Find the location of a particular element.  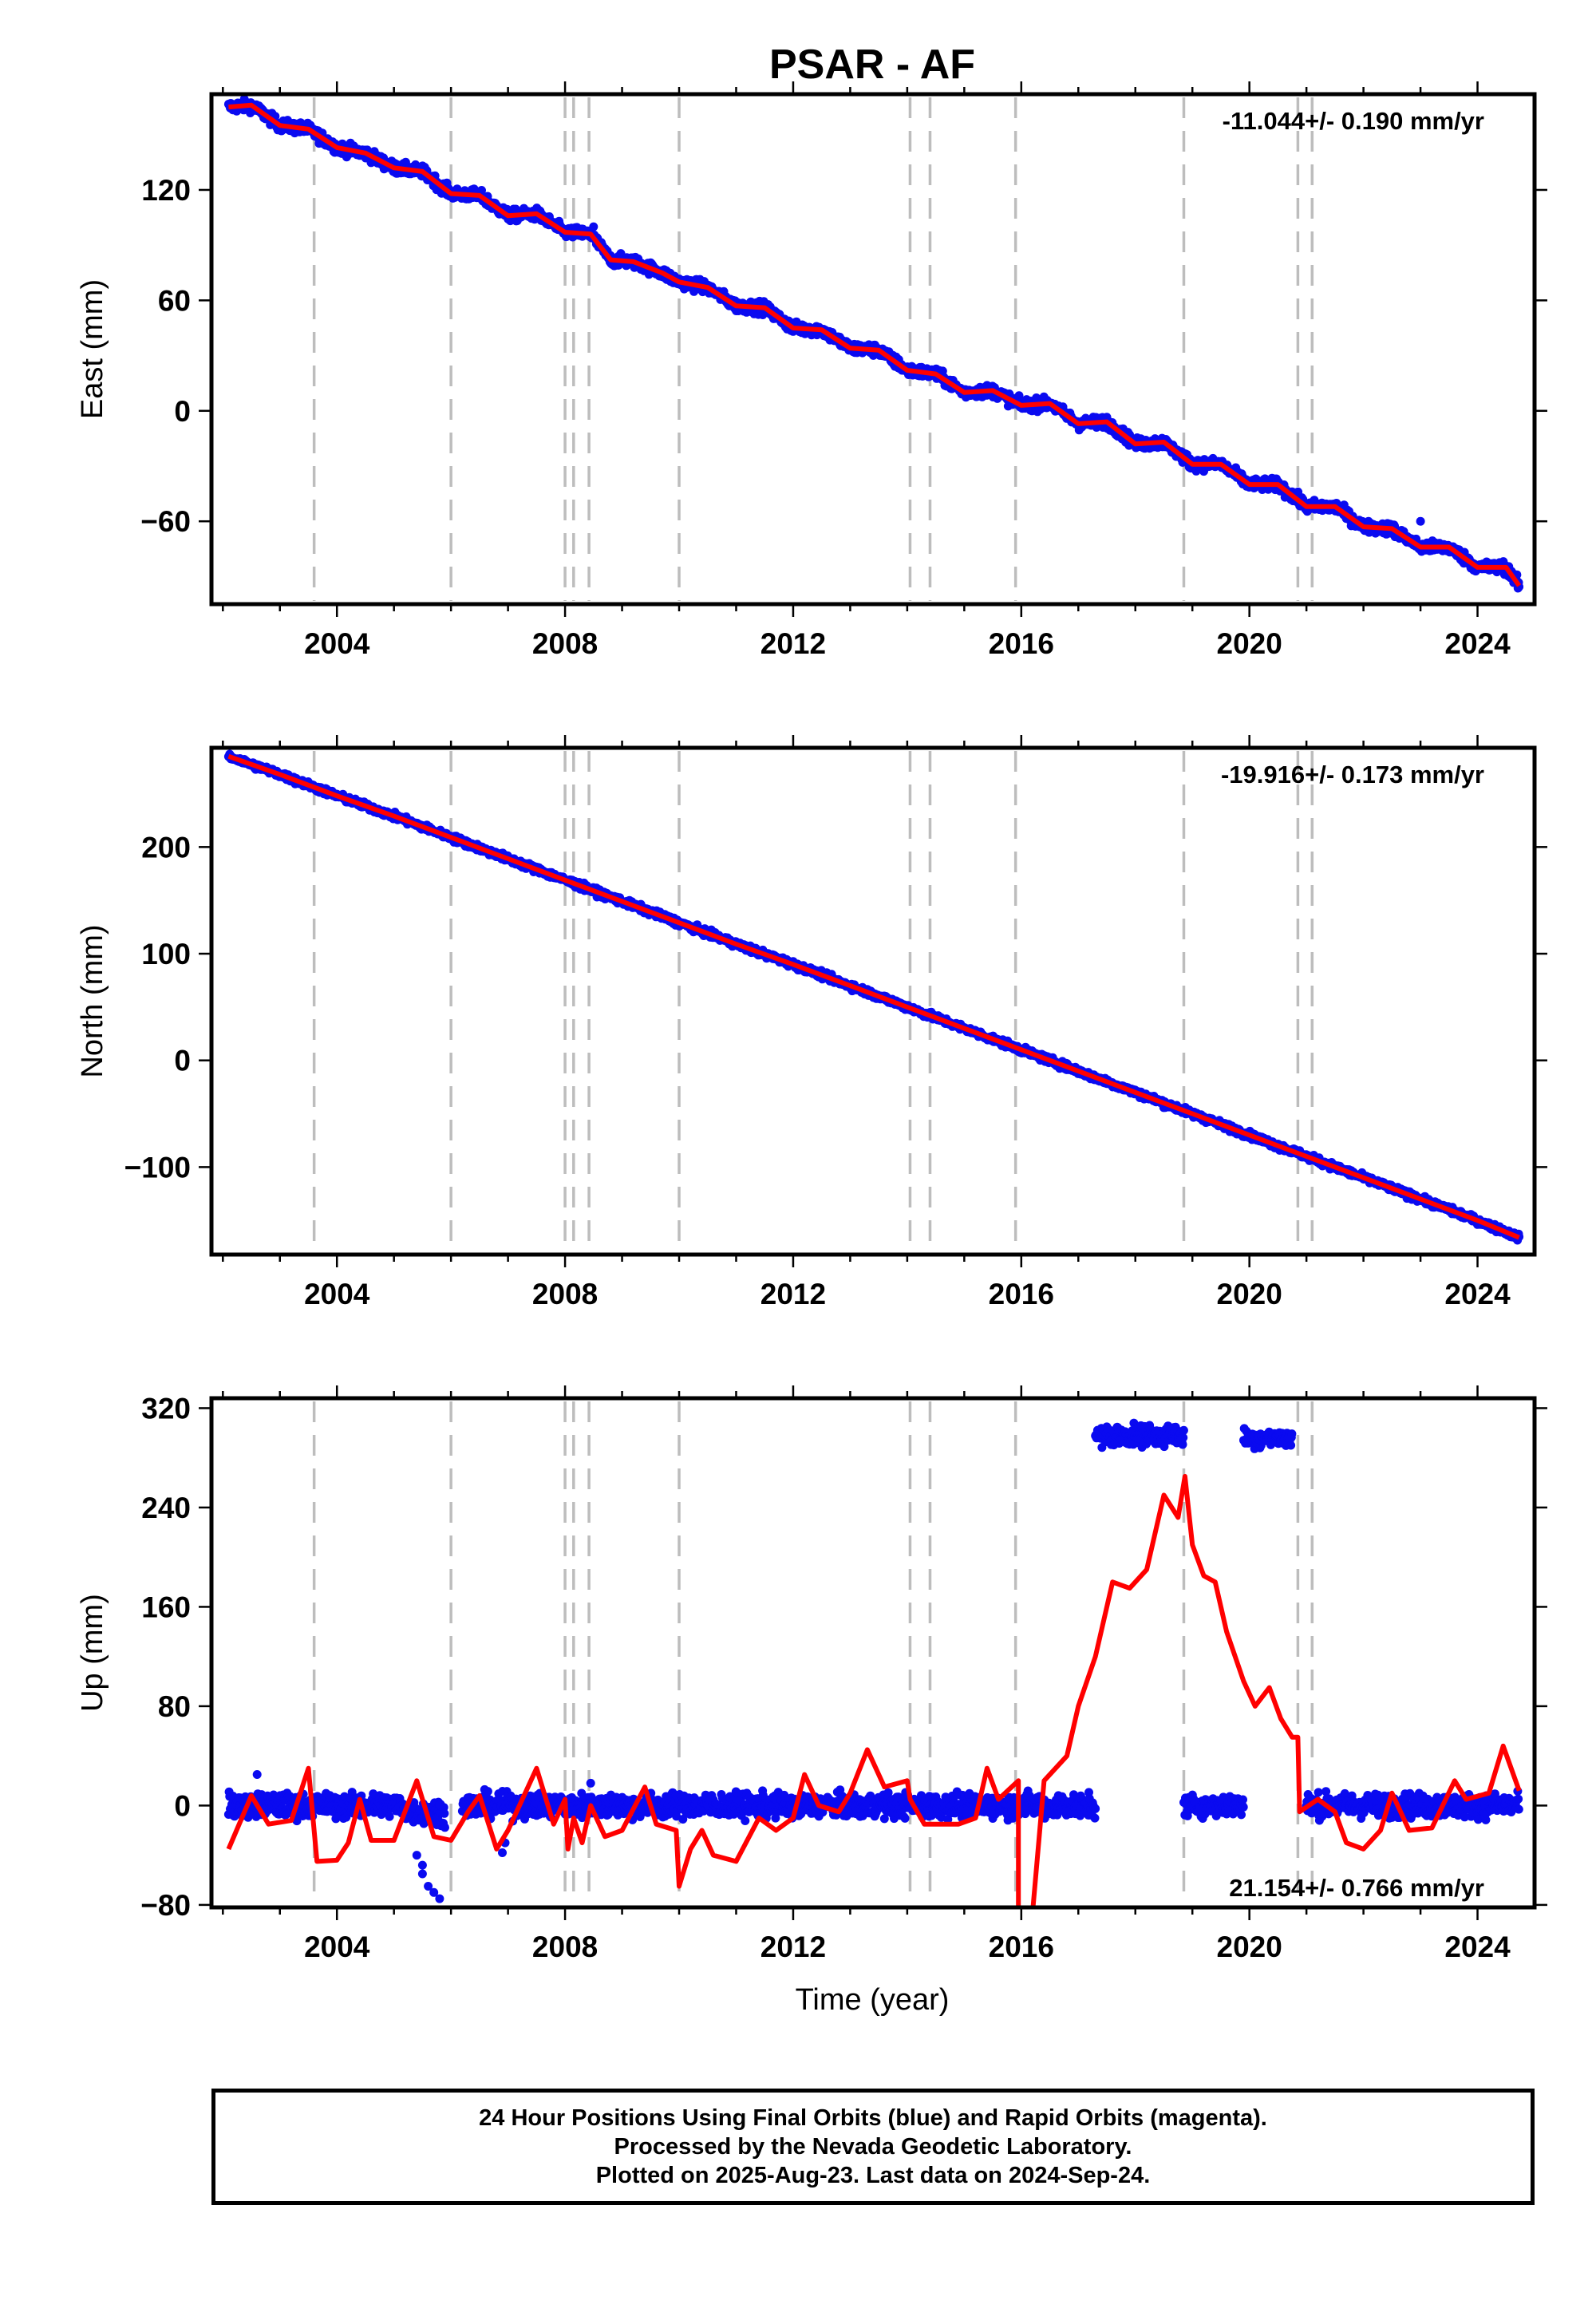

y-tick-label: −60 is located at coordinates (165, 521).